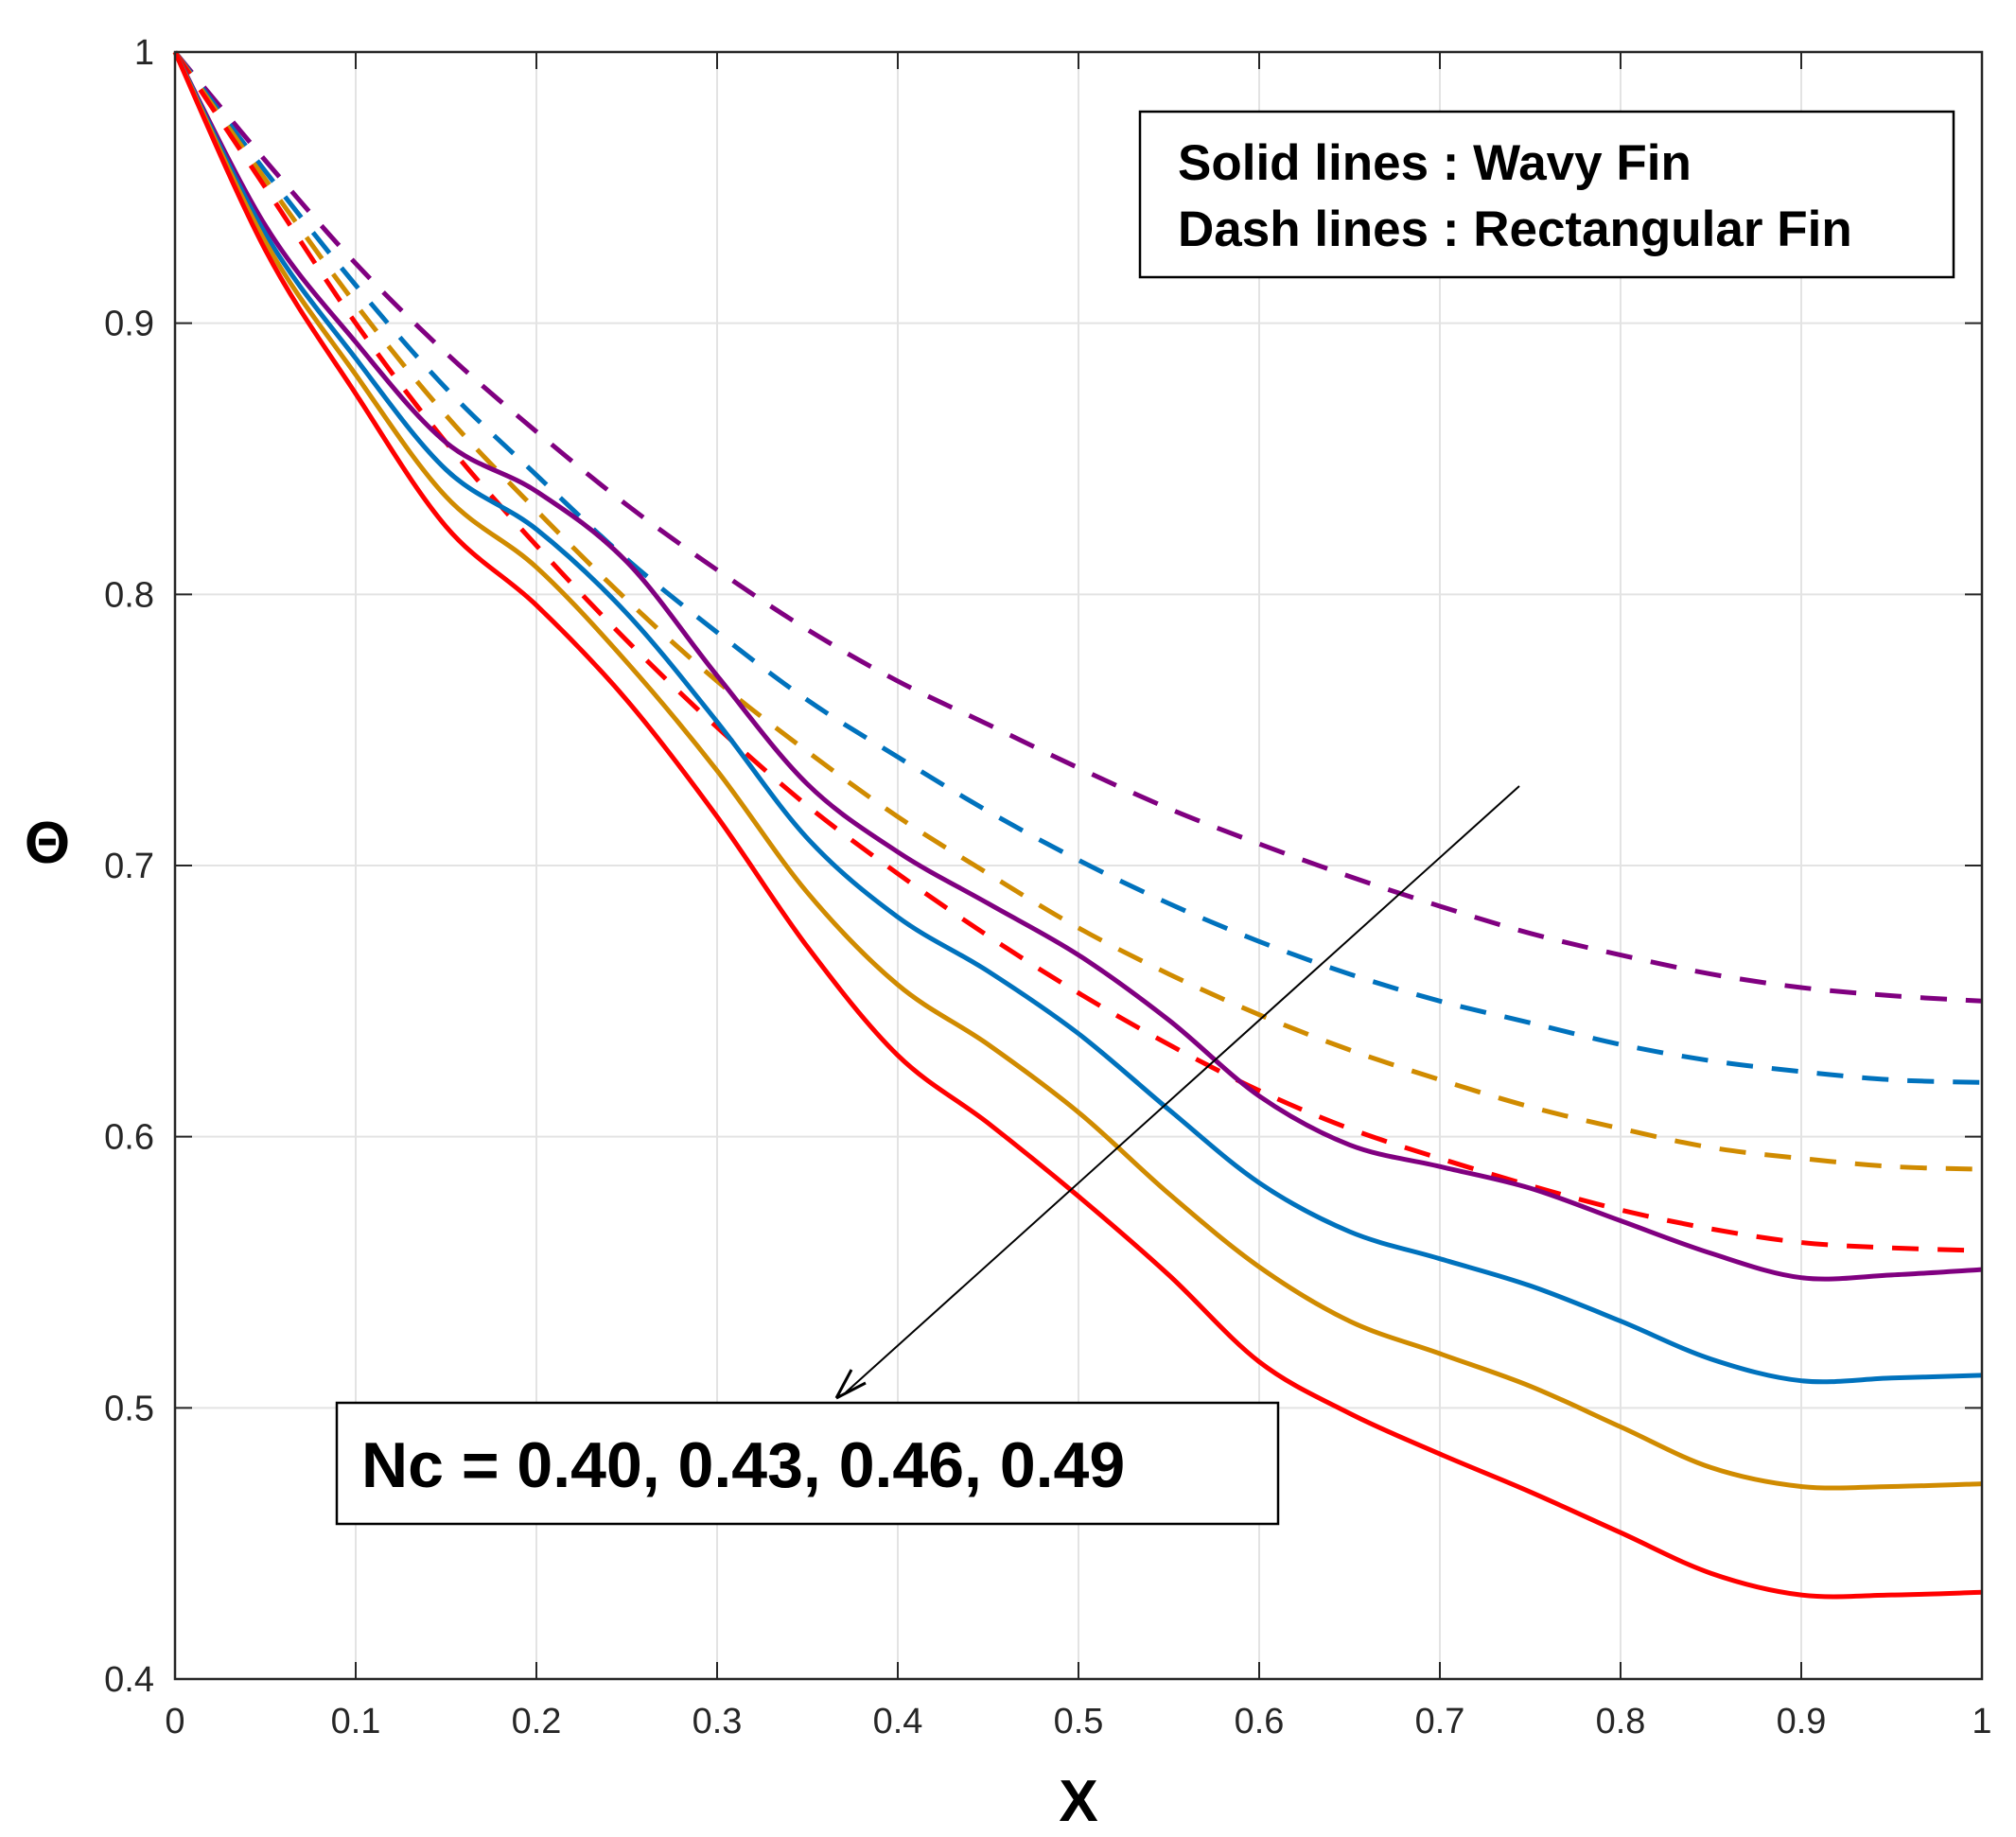  What do you see at coordinates (743, 1465) in the screenshot?
I see `annotation-text: Nc = 0.40, 0.43, 0.46, 0.49` at bounding box center [743, 1465].